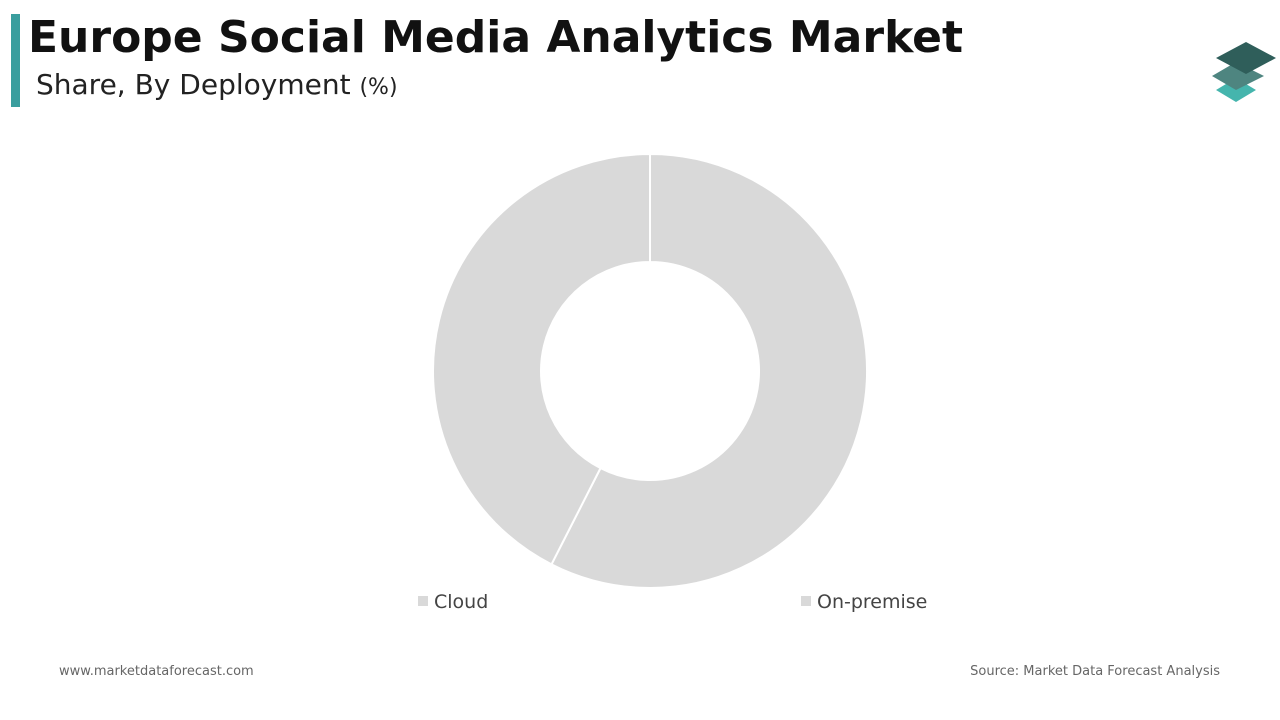 The image size is (1280, 720). Describe the element at coordinates (1095, 671) in the screenshot. I see `source: Source: Market Data Forecast Analysis` at that location.